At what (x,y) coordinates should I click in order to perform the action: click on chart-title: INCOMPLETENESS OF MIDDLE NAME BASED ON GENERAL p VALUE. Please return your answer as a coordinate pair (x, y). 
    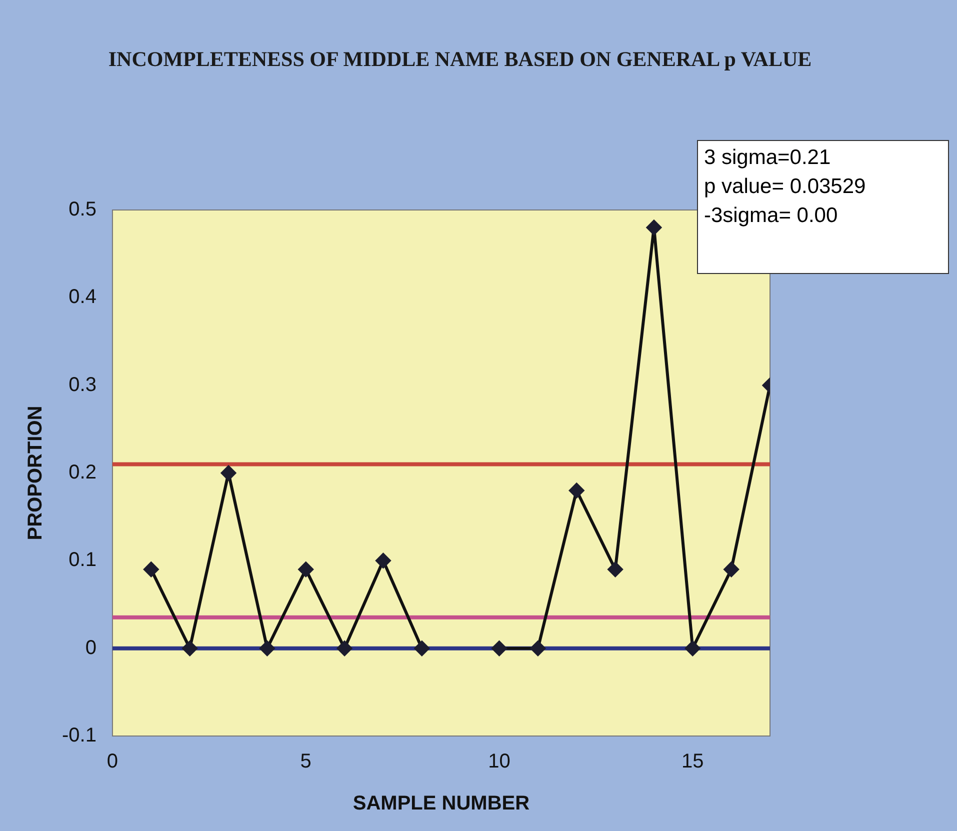
    Looking at the image, I should click on (460, 59).